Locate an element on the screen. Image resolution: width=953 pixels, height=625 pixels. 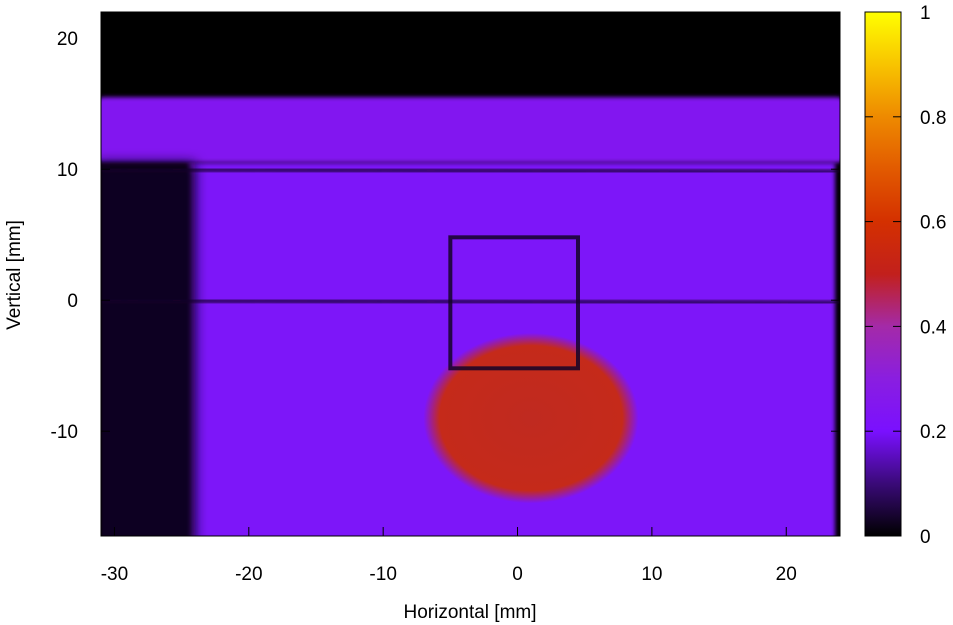
x-tick-label: -10 is located at coordinates (382, 574).